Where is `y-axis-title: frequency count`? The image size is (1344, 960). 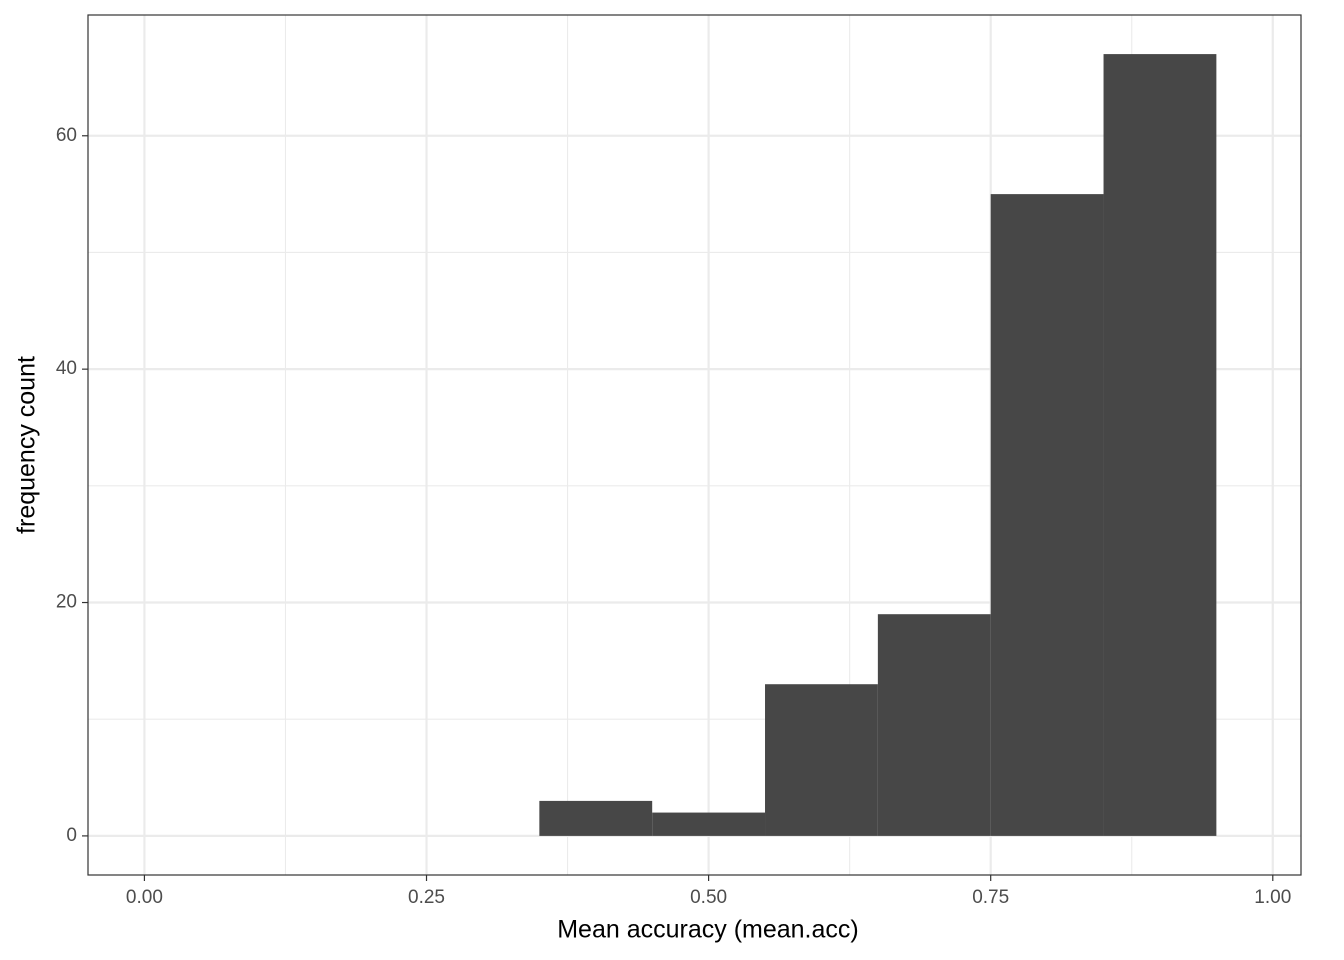 y-axis-title: frequency count is located at coordinates (27, 445).